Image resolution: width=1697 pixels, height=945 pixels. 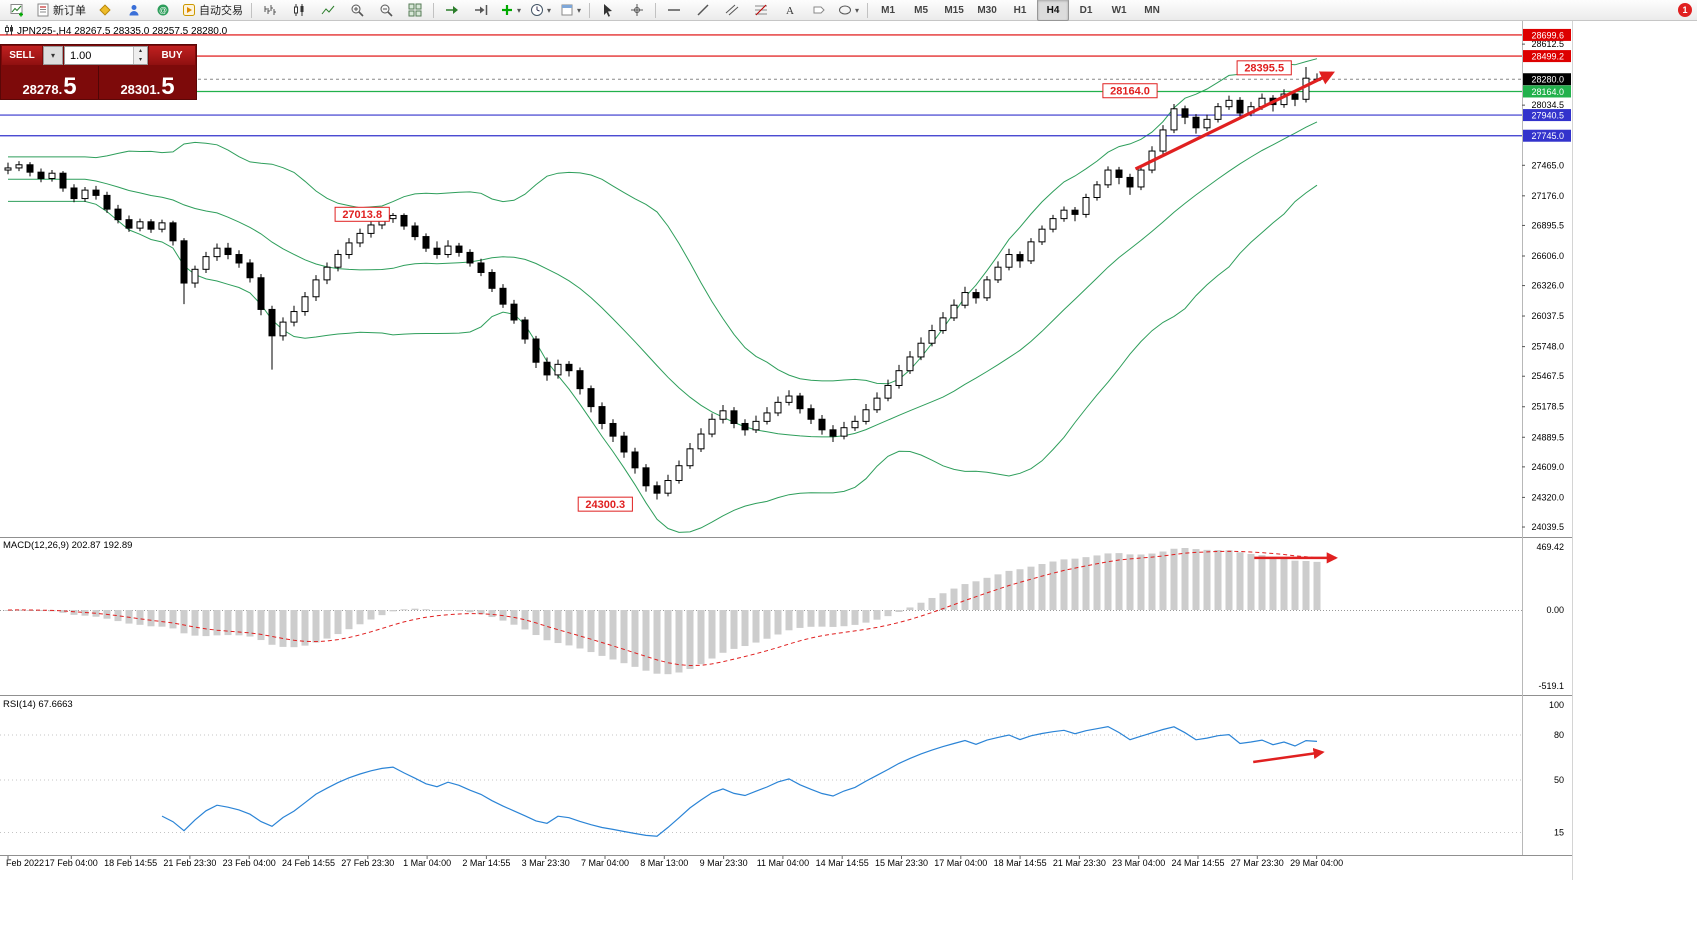 I want to click on indicators-button: ▾, so click(x=510, y=10).